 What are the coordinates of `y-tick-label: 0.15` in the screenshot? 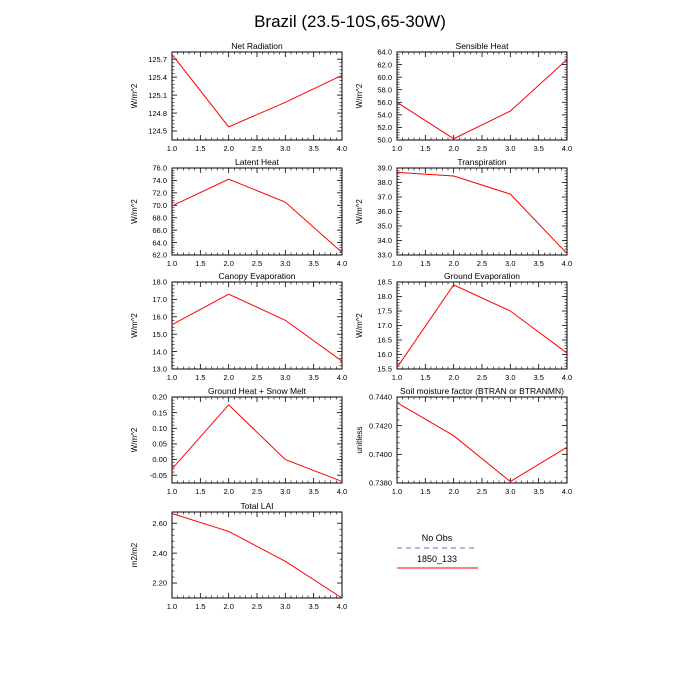 It's located at (159, 412).